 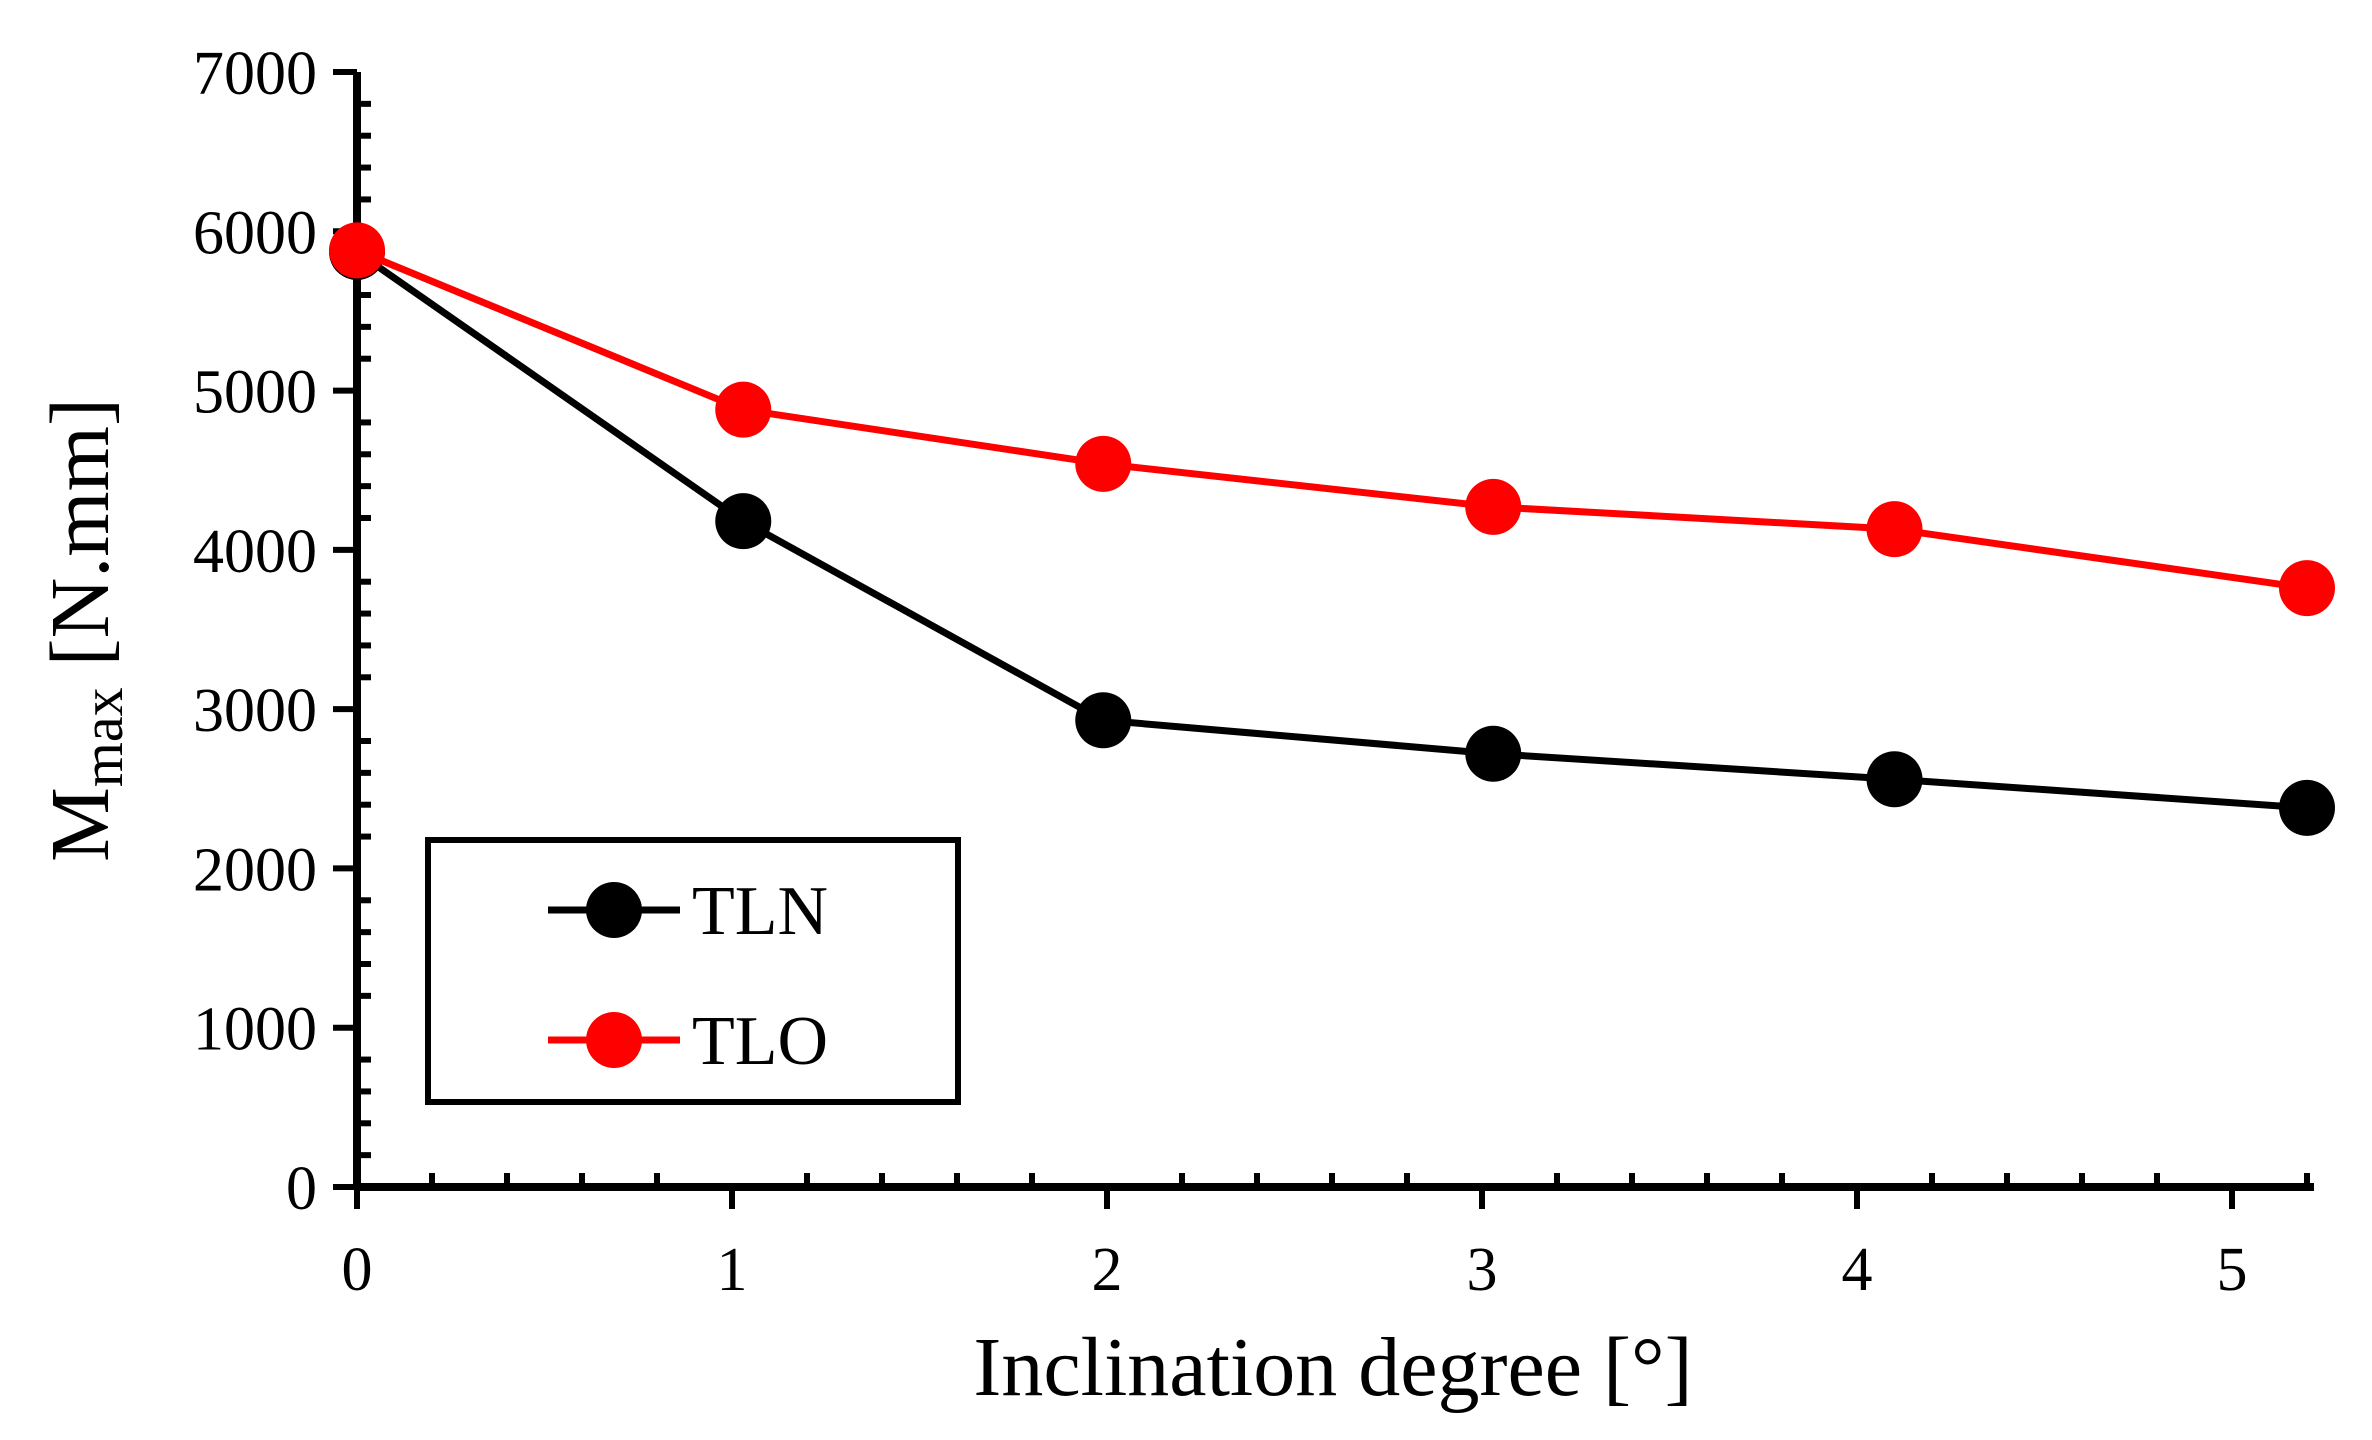 What do you see at coordinates (255, 233) in the screenshot?
I see `y-tick-label: 6000` at bounding box center [255, 233].